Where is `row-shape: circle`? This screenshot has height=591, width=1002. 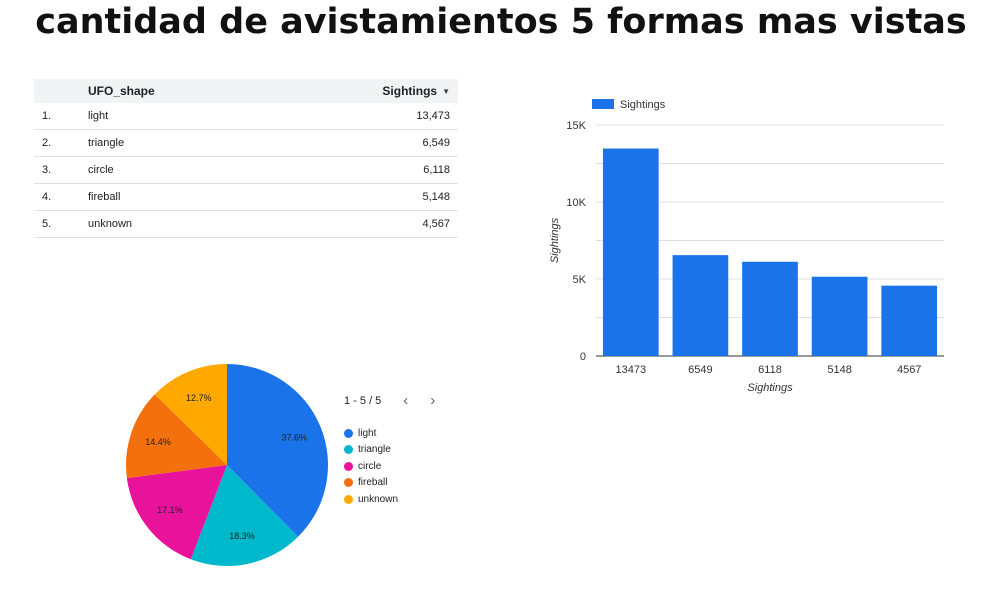 row-shape: circle is located at coordinates (101, 170).